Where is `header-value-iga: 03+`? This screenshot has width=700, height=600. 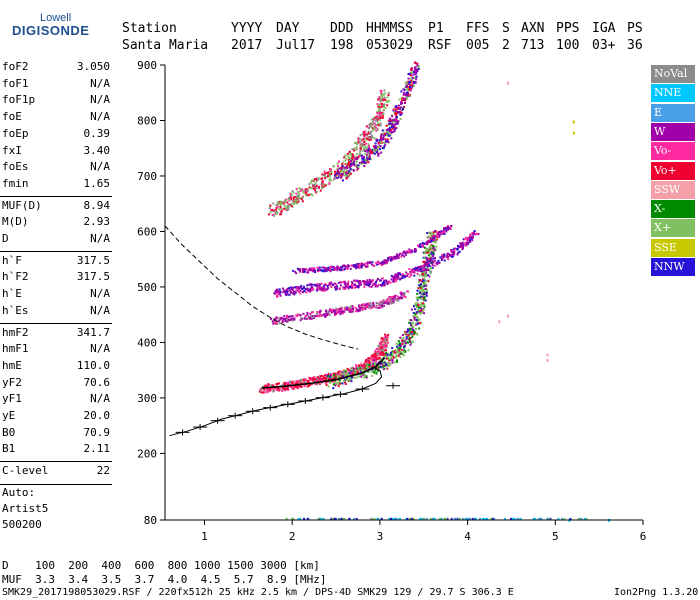
header-value-iga: 03+ is located at coordinates (604, 45).